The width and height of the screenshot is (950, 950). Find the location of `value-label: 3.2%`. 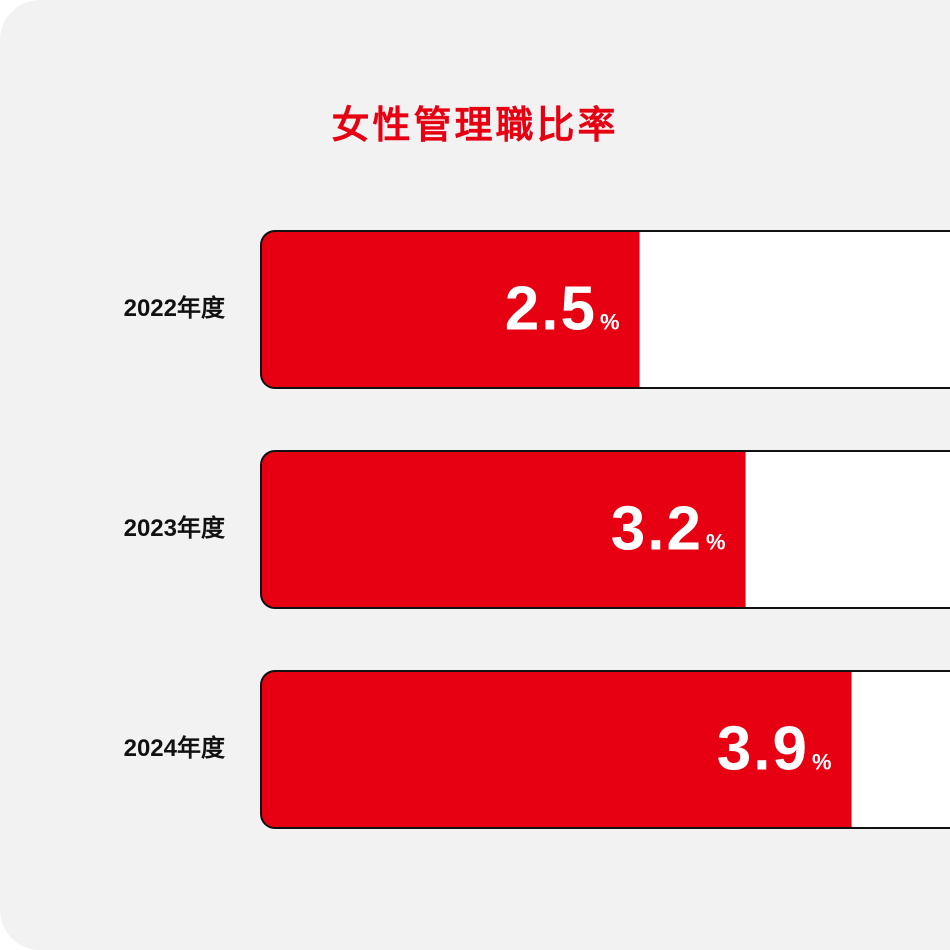

value-label: 3.2% is located at coordinates (668, 529).